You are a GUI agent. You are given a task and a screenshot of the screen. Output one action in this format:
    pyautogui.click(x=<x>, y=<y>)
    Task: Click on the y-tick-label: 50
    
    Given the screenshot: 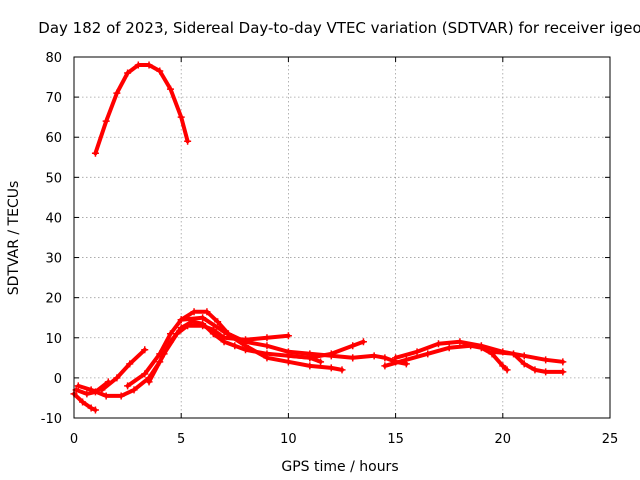 What is the action you would take?
    pyautogui.click(x=53, y=178)
    